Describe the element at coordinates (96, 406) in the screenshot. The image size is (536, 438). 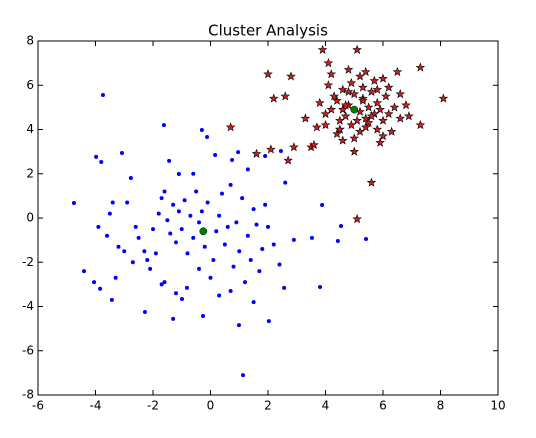
I see `x-tick-label: -4` at that location.